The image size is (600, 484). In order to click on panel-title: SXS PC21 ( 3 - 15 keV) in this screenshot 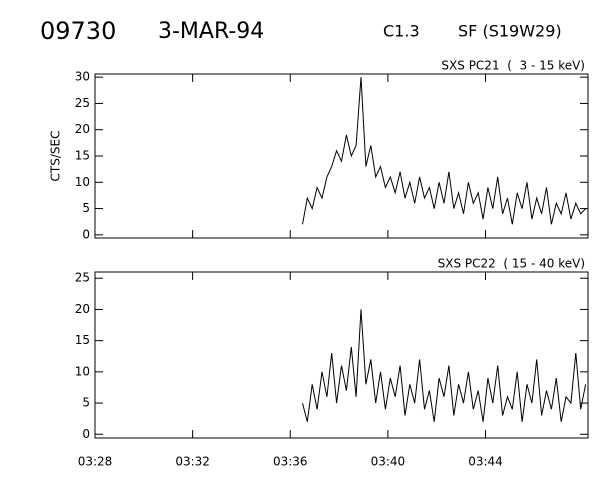, I will do `click(513, 66)`.